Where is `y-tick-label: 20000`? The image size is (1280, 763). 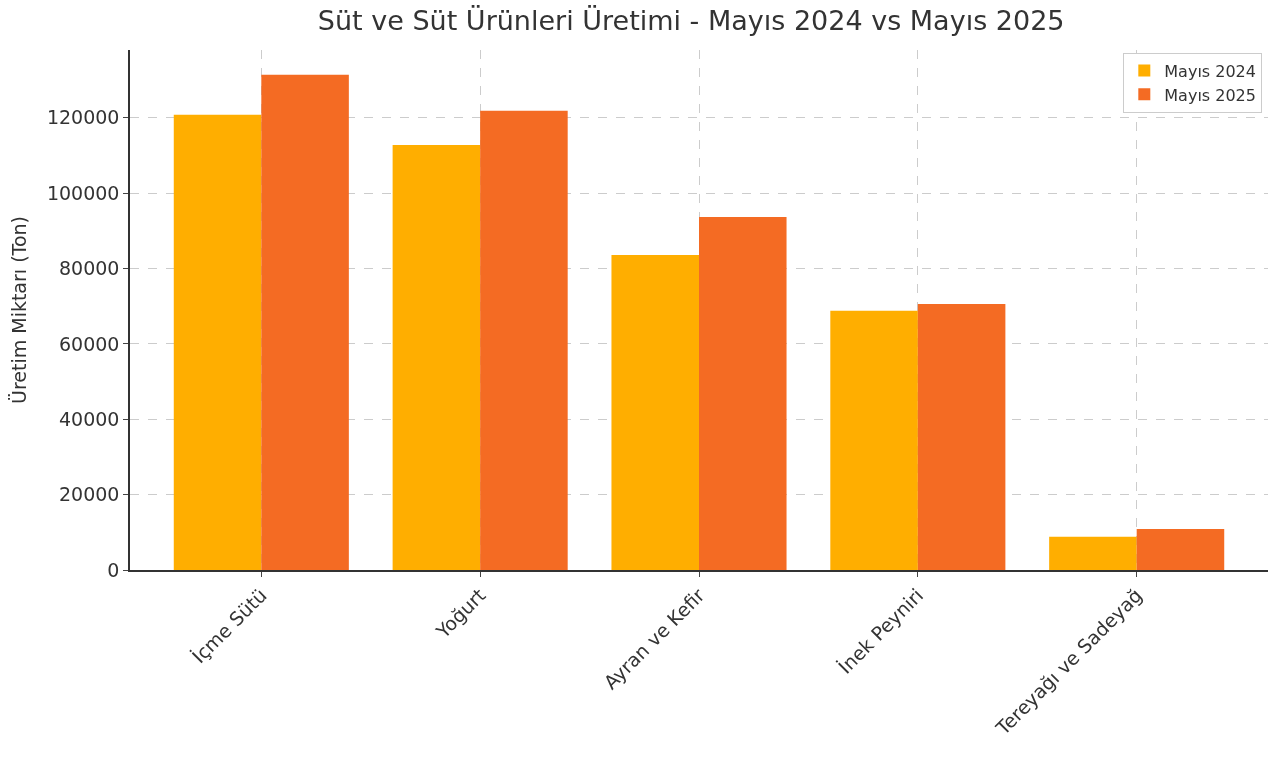 y-tick-label: 20000 is located at coordinates (89, 494).